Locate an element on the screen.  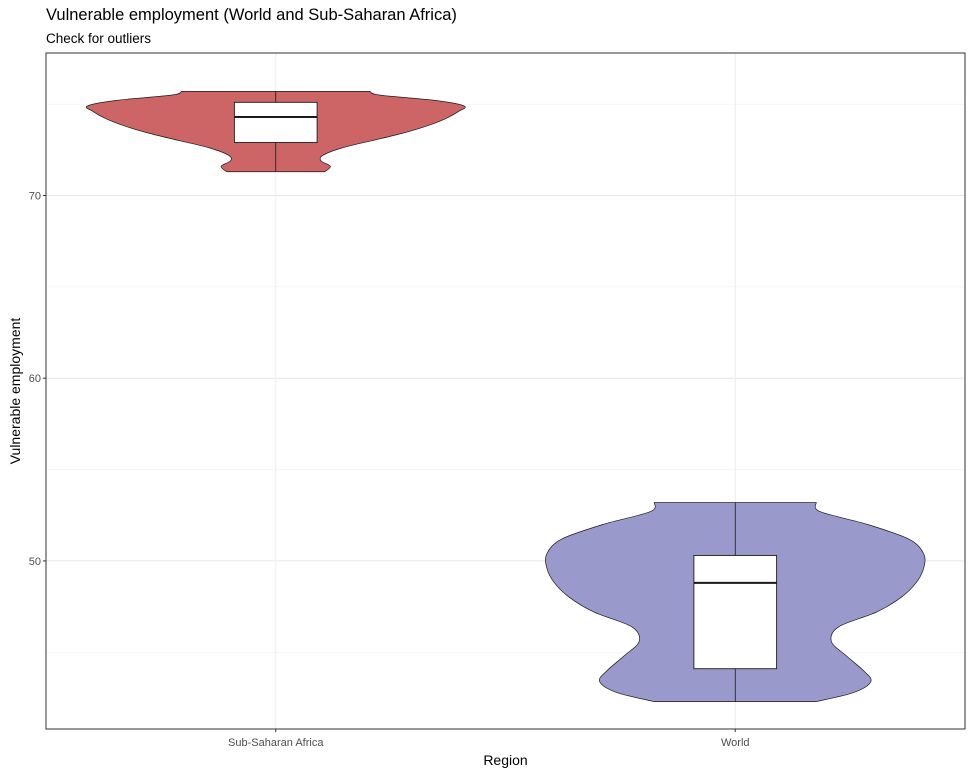
x-tick-label: World is located at coordinates (735, 743).